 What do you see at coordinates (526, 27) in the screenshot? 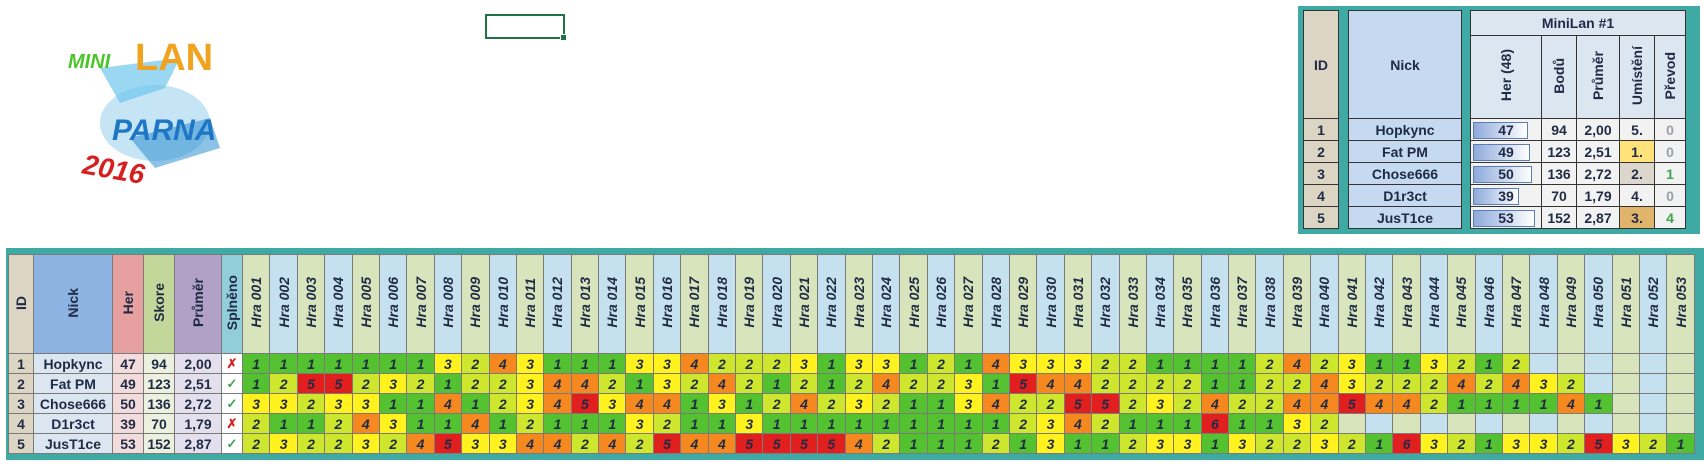
I see `selected-cell` at bounding box center [526, 27].